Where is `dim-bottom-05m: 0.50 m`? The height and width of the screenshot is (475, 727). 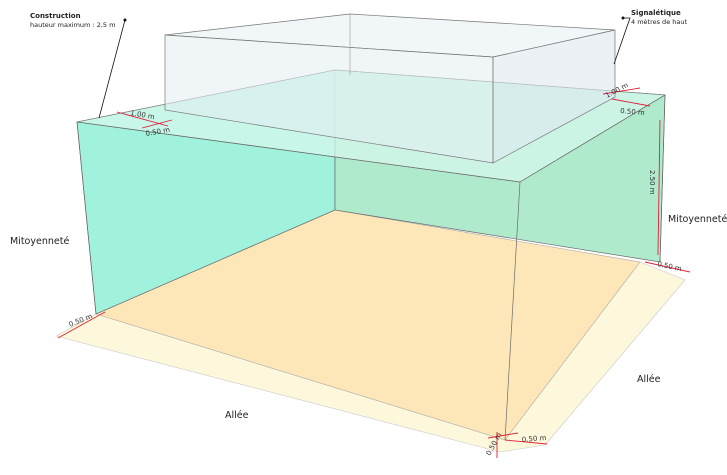 dim-bottom-05m: 0.50 m is located at coordinates (533, 439).